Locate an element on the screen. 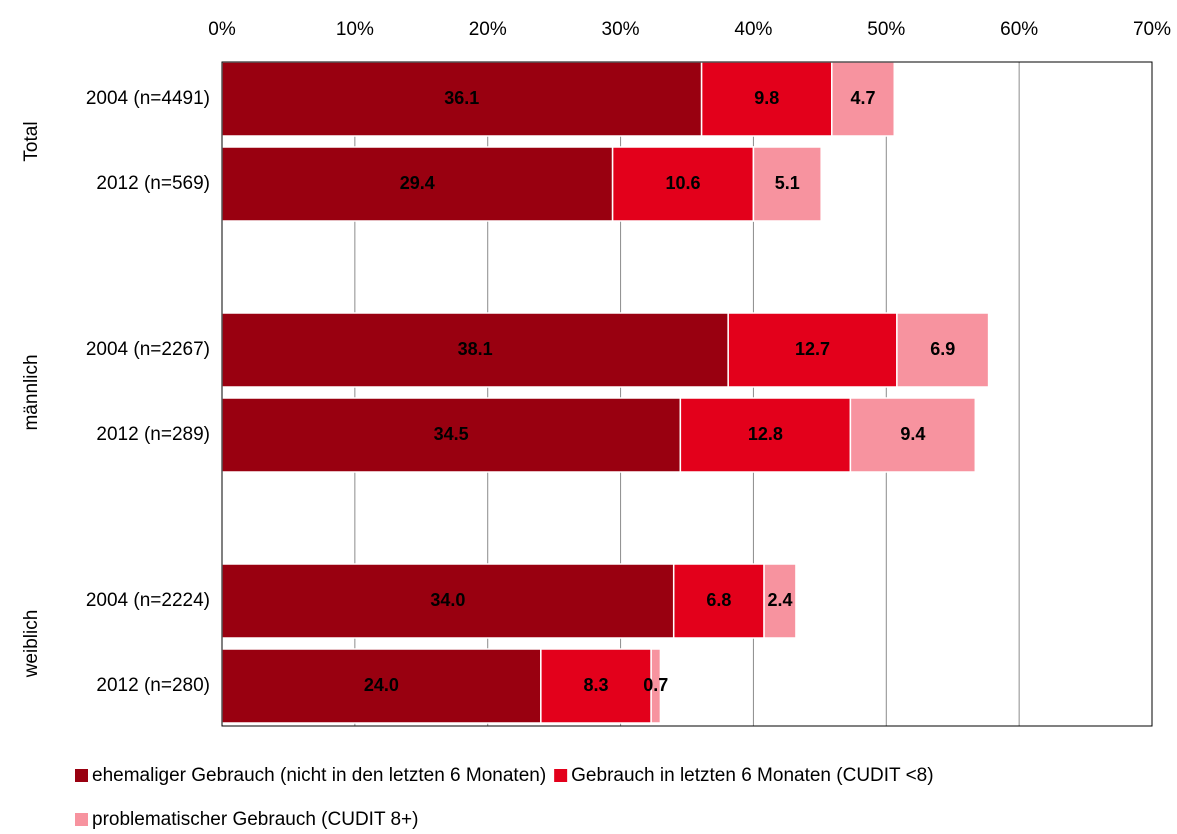  value-label: 34.5 is located at coordinates (451, 434).